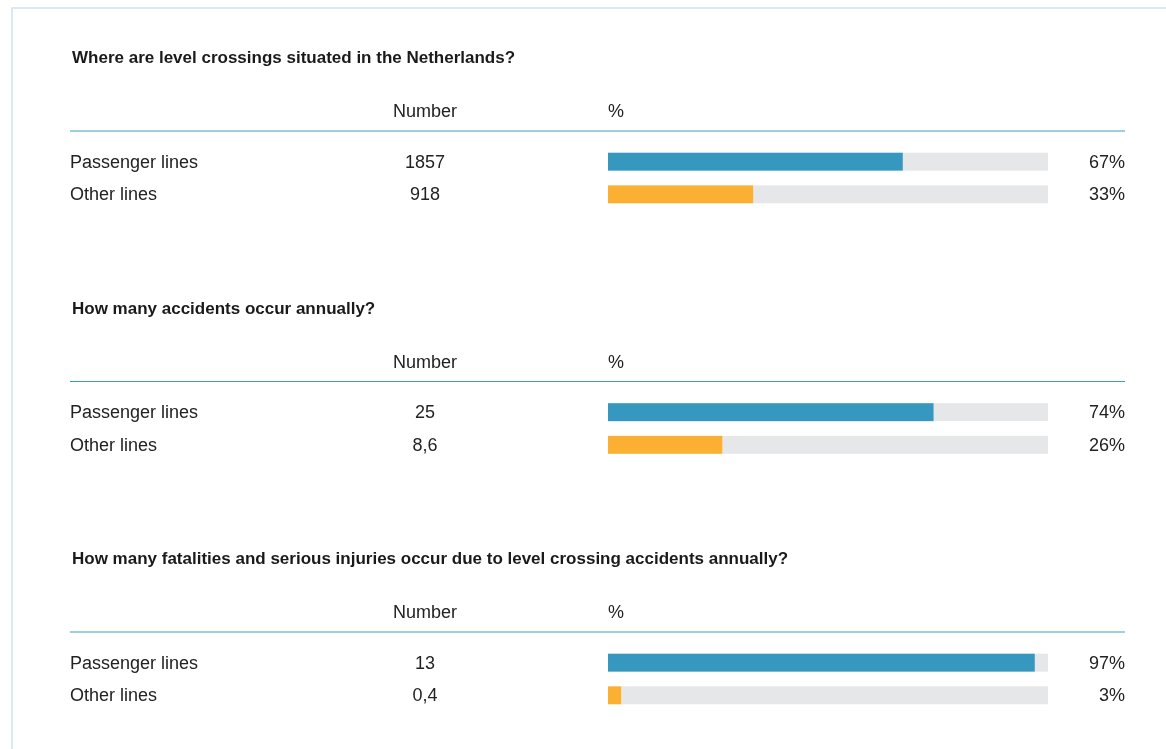  Describe the element at coordinates (1106, 161) in the screenshot. I see `data-label: 67%` at that location.